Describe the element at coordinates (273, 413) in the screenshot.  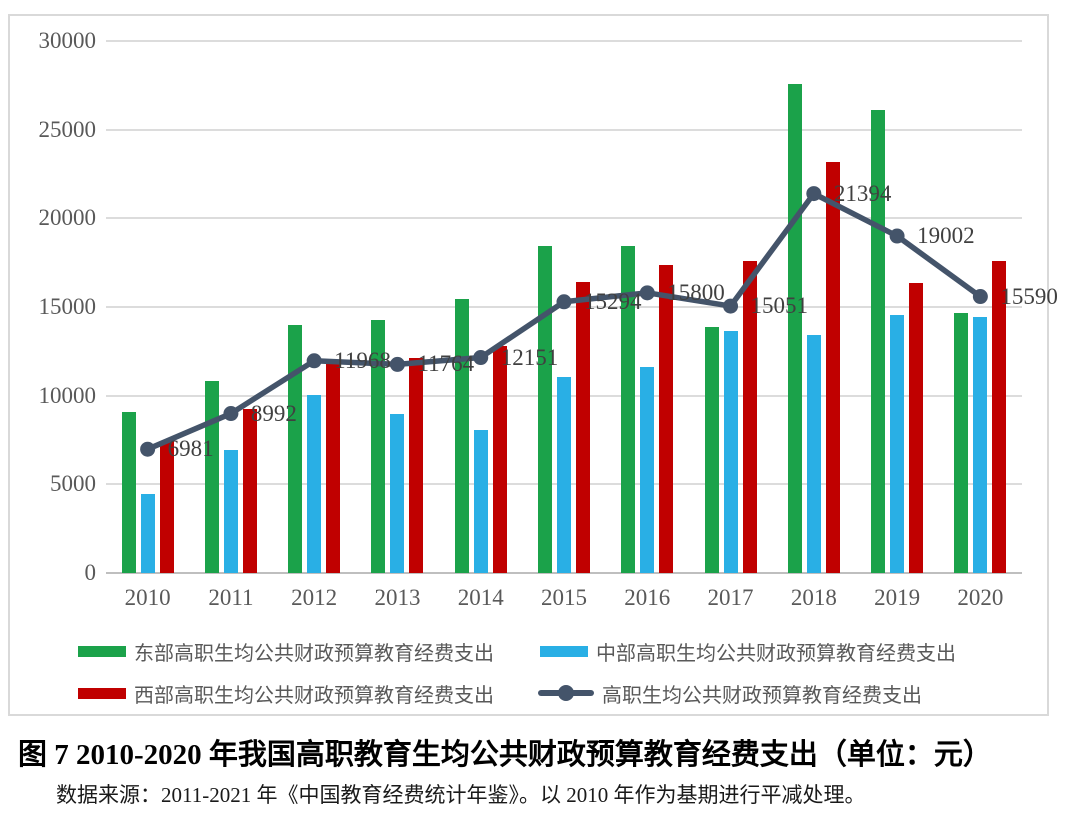
I see `data-label-2011: 8992` at that location.